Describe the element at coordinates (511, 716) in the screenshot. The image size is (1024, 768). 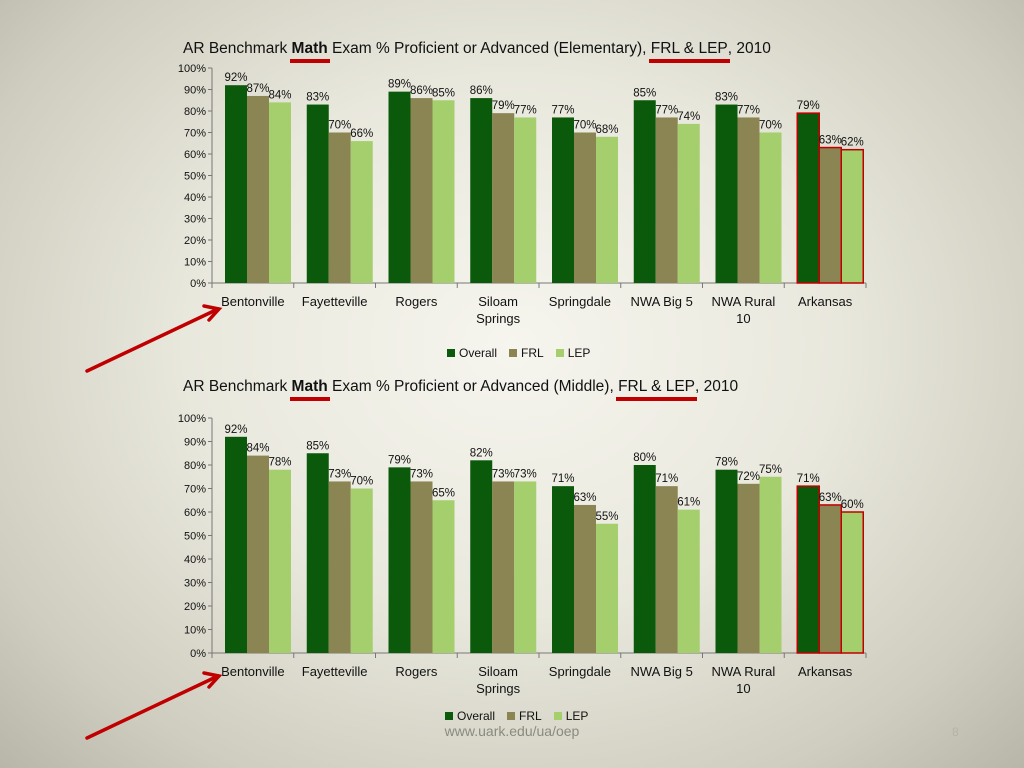
I see `legend-swatch-frl` at that location.